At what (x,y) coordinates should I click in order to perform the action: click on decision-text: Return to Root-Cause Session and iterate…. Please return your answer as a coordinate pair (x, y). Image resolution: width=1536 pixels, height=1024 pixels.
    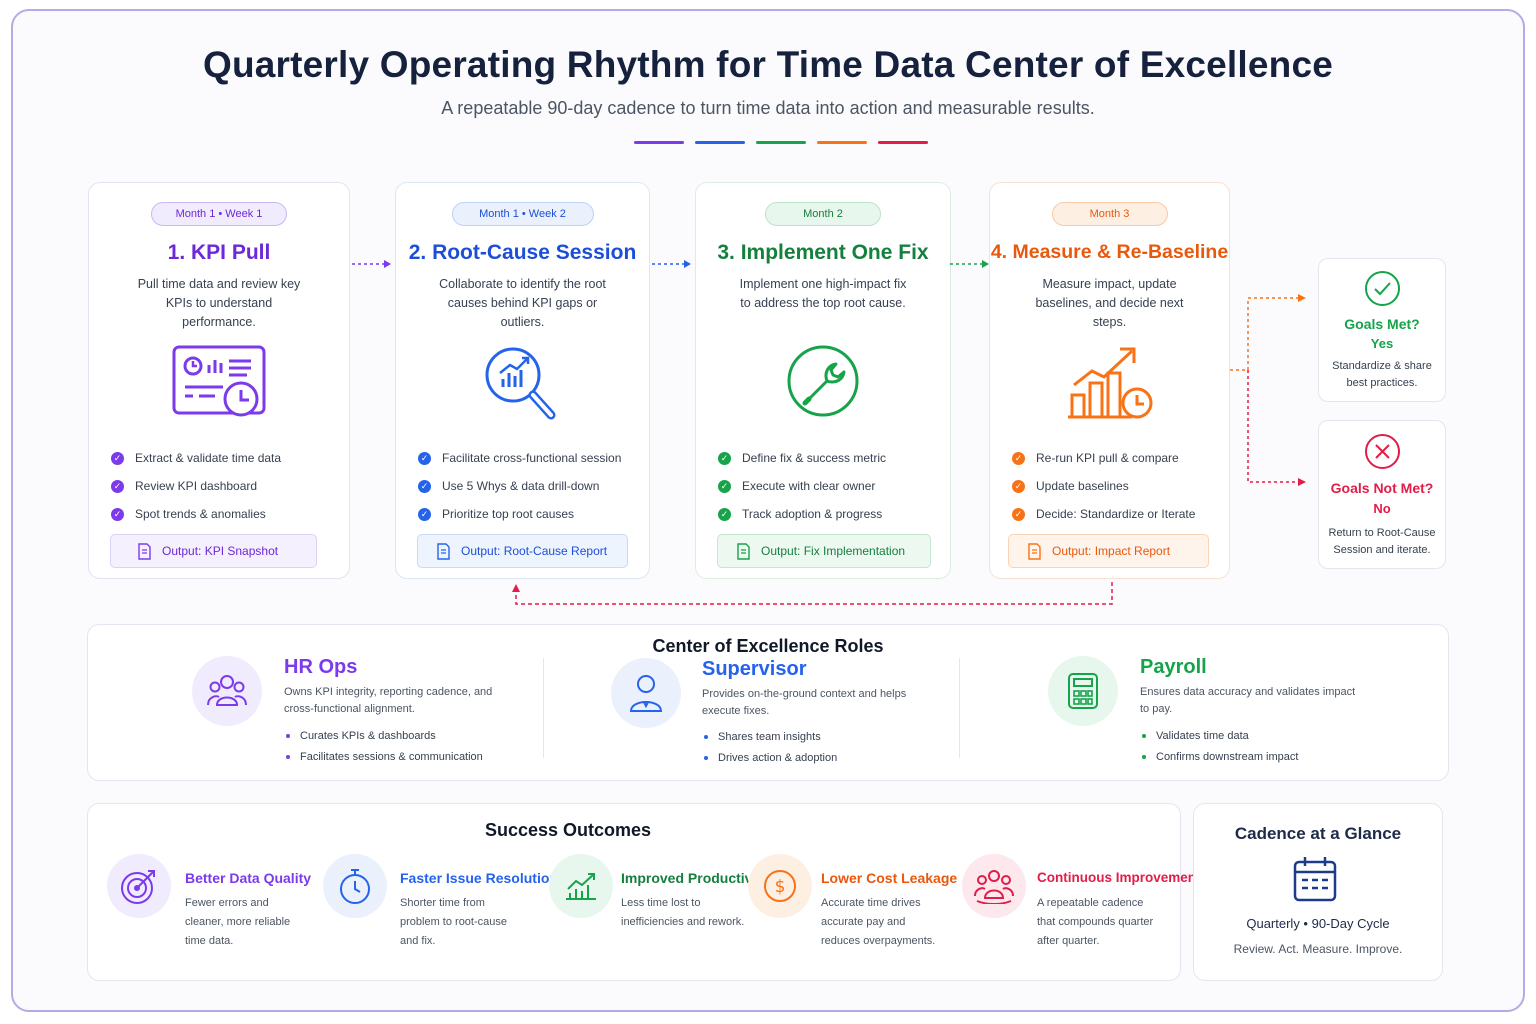
    Looking at the image, I should click on (1382, 541).